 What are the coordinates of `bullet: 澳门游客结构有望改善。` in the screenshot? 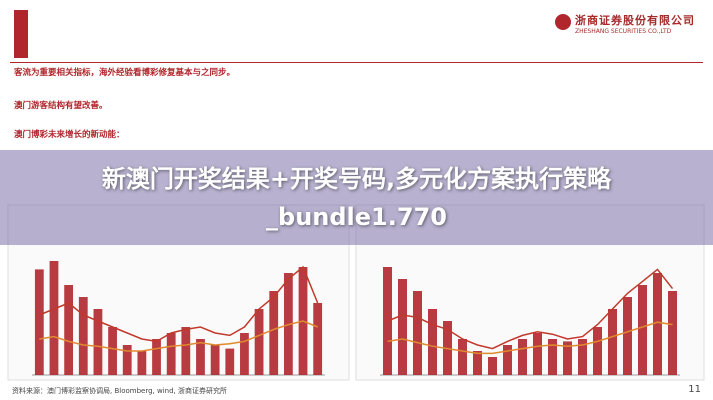 It's located at (354, 106).